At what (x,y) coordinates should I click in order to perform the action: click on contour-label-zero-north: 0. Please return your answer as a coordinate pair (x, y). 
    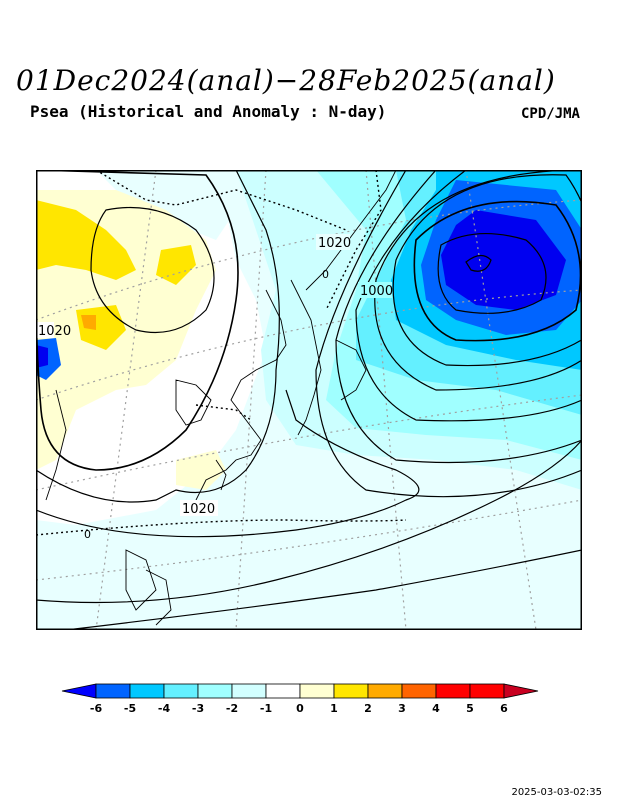
    Looking at the image, I should click on (325, 274).